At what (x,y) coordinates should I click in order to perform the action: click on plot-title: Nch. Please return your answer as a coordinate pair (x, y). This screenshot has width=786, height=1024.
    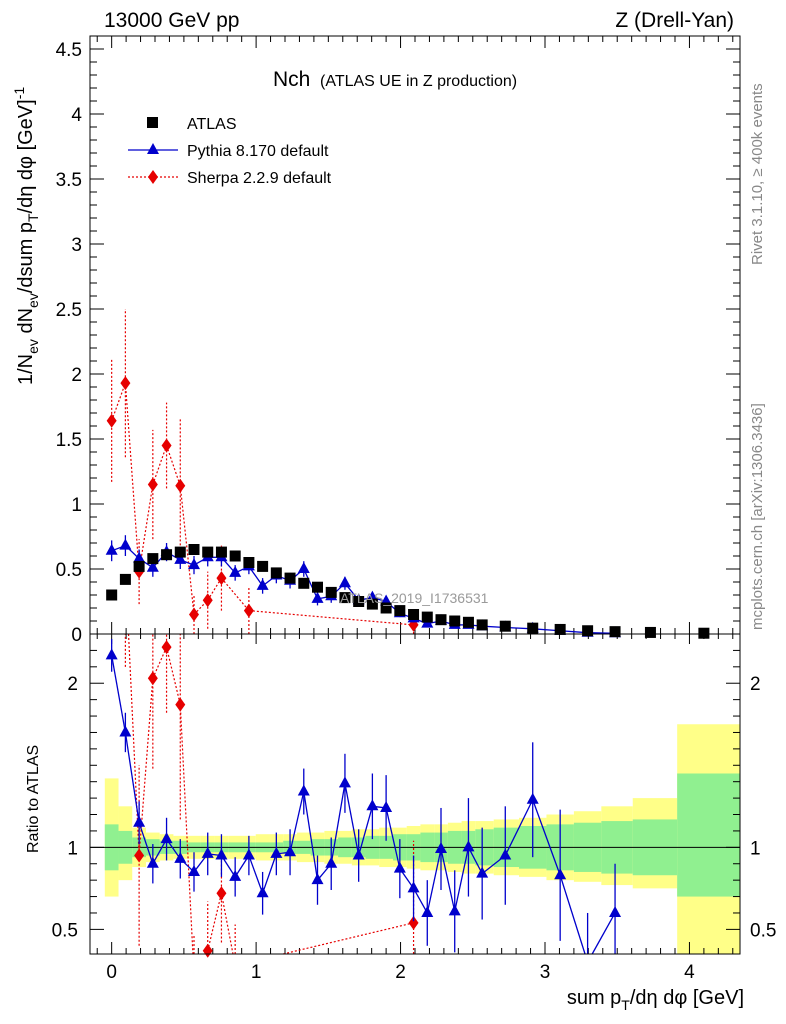
    Looking at the image, I should click on (291, 79).